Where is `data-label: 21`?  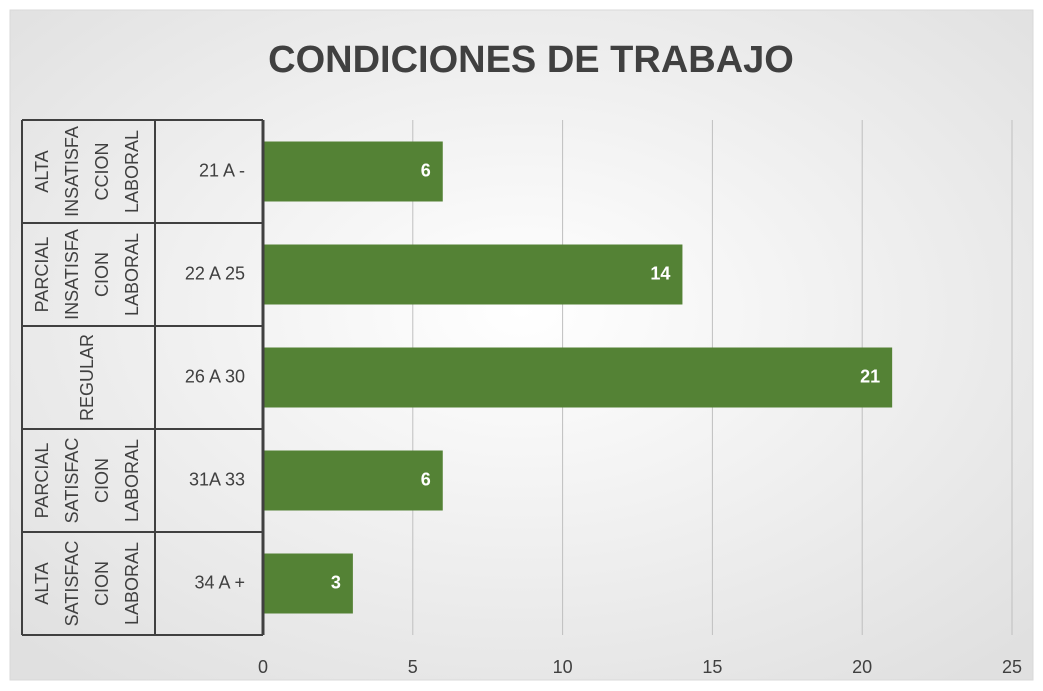 data-label: 21 is located at coordinates (870, 376).